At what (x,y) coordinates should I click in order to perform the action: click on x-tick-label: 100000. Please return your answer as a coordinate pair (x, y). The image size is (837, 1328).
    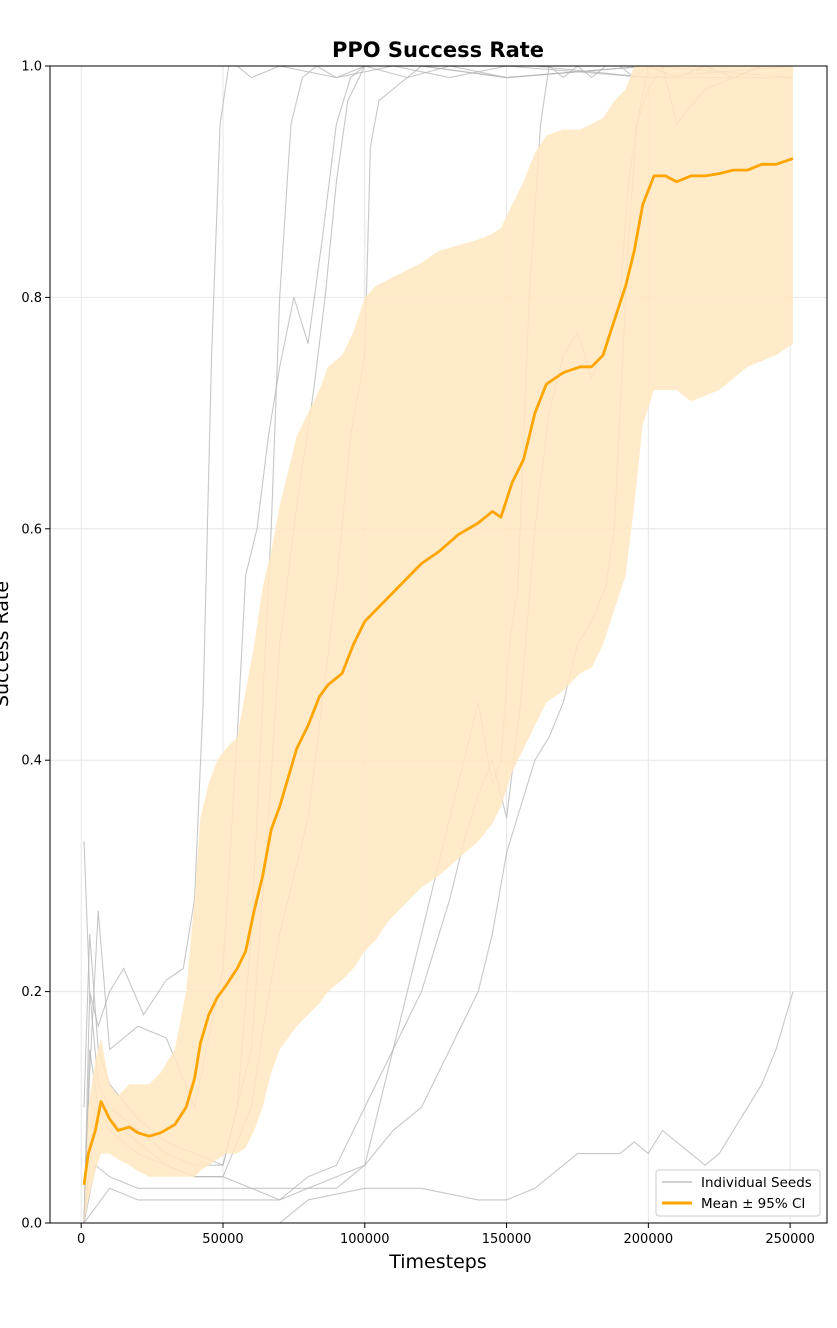
    Looking at the image, I should click on (365, 1239).